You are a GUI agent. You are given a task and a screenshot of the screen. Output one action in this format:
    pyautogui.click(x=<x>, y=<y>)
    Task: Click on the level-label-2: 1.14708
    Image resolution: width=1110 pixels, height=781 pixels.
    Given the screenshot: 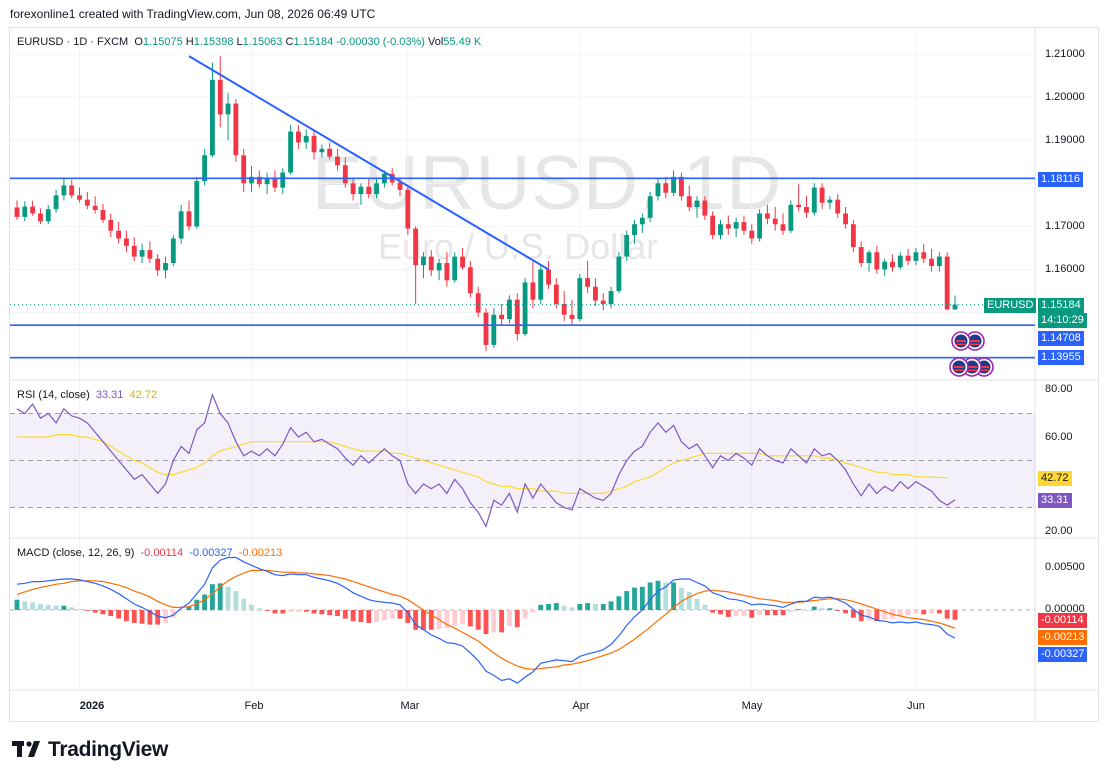 What is the action you would take?
    pyautogui.click(x=1061, y=338)
    